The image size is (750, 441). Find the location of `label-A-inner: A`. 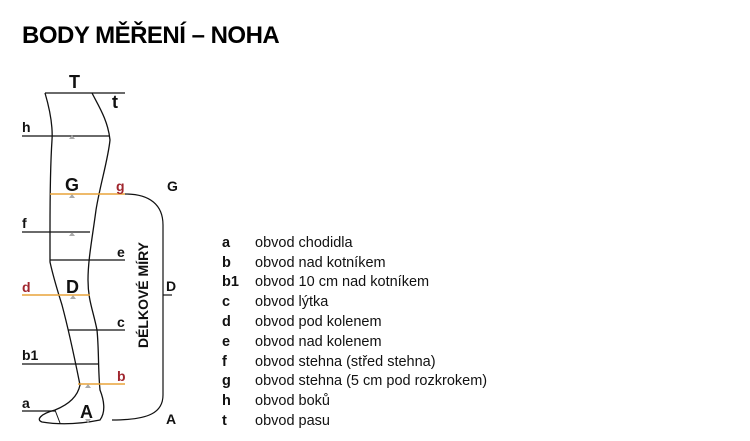

label-A-inner: A is located at coordinates (86, 412).